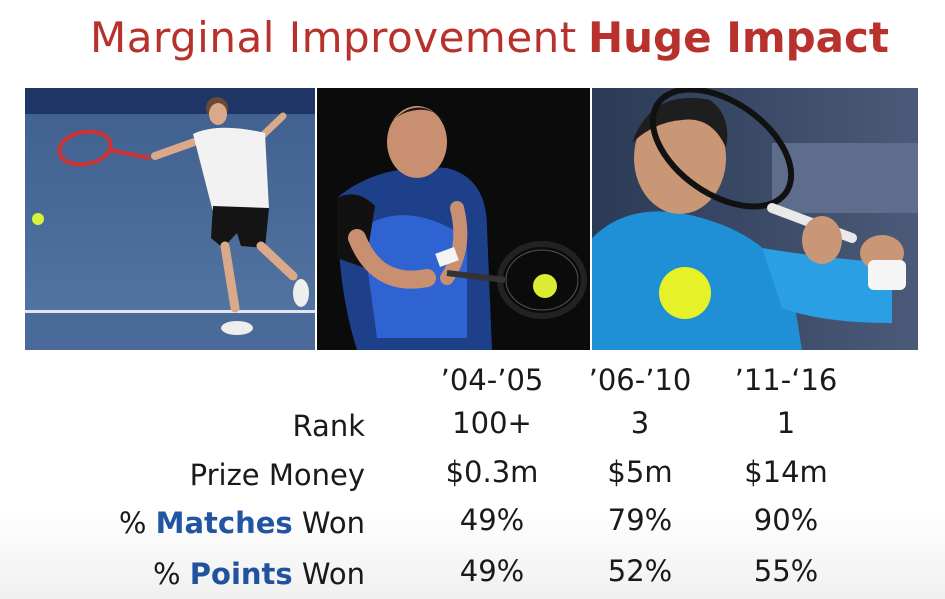 The width and height of the screenshot is (945, 599). What do you see at coordinates (492, 520) in the screenshot?
I see `matches-won-value: 49%` at bounding box center [492, 520].